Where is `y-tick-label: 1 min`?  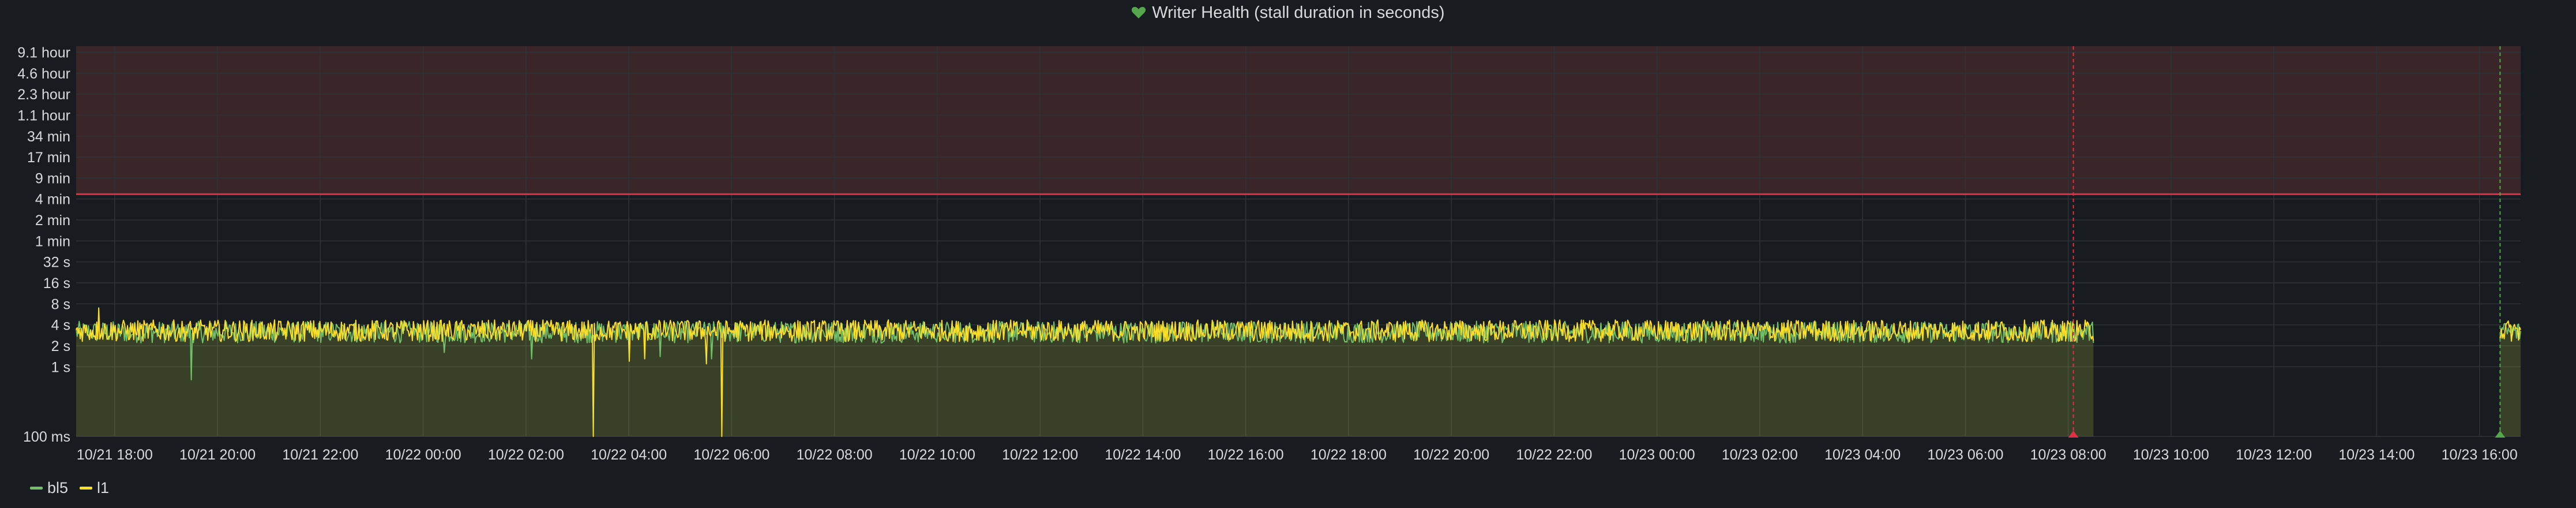
y-tick-label: 1 min is located at coordinates (52, 241).